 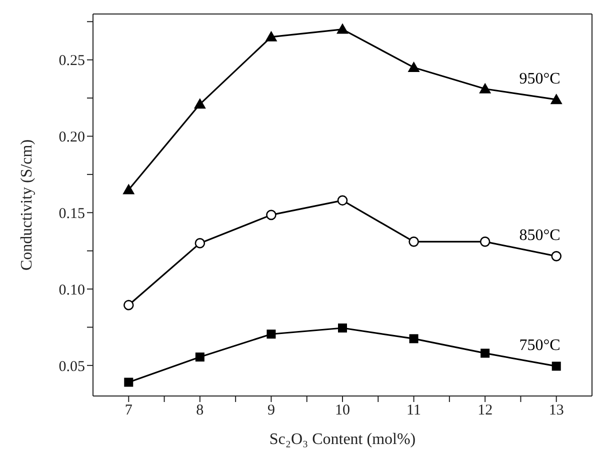 I want to click on y-tick-label: 0.20, so click(x=71, y=138).